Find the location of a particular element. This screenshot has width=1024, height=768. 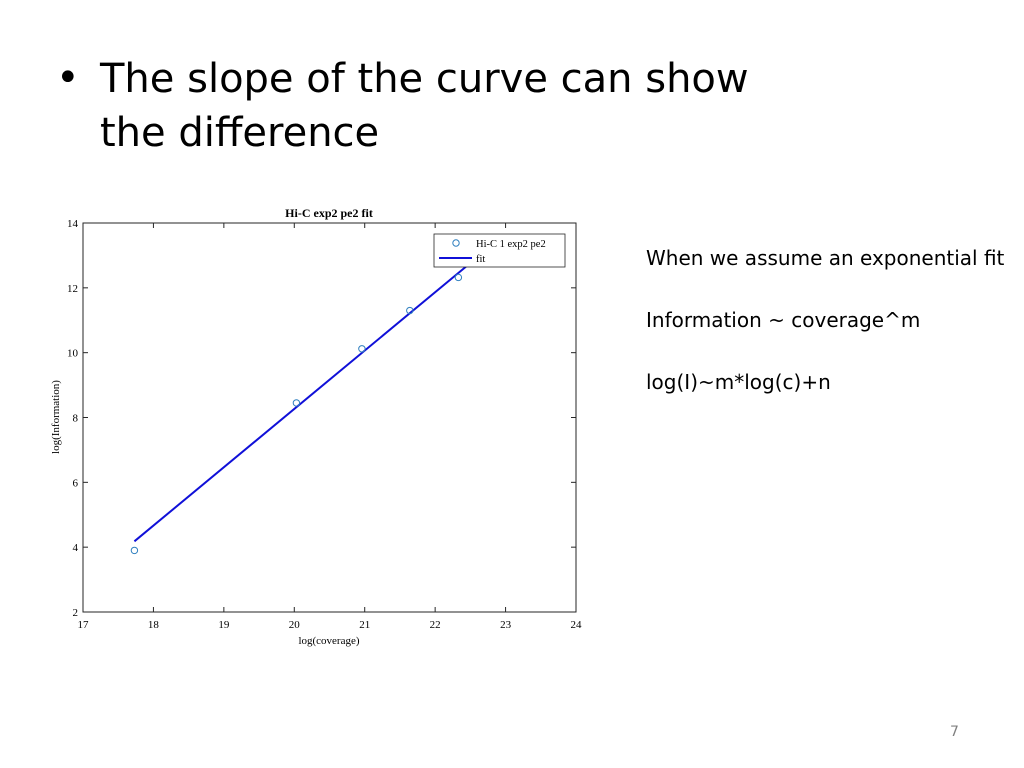

legend: Hi-C 1 exp2 pe2 fit is located at coordinates (499, 250).